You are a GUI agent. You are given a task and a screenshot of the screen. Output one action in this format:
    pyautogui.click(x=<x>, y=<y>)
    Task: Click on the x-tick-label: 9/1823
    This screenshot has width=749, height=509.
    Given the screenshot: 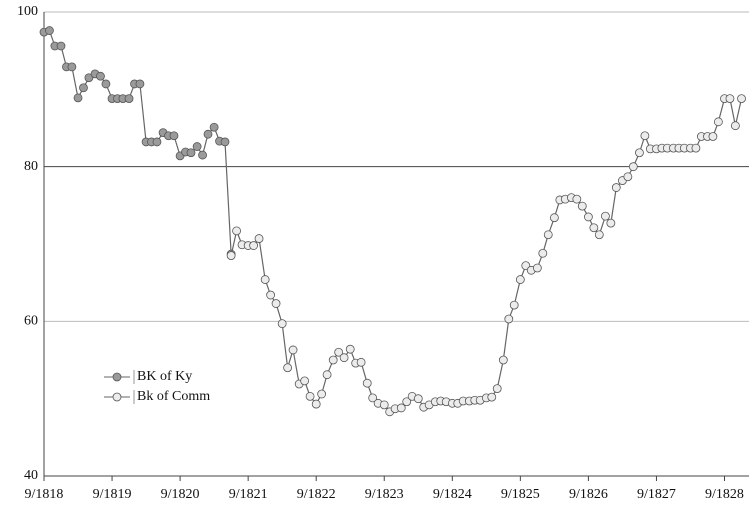 What is the action you would take?
    pyautogui.click(x=384, y=494)
    